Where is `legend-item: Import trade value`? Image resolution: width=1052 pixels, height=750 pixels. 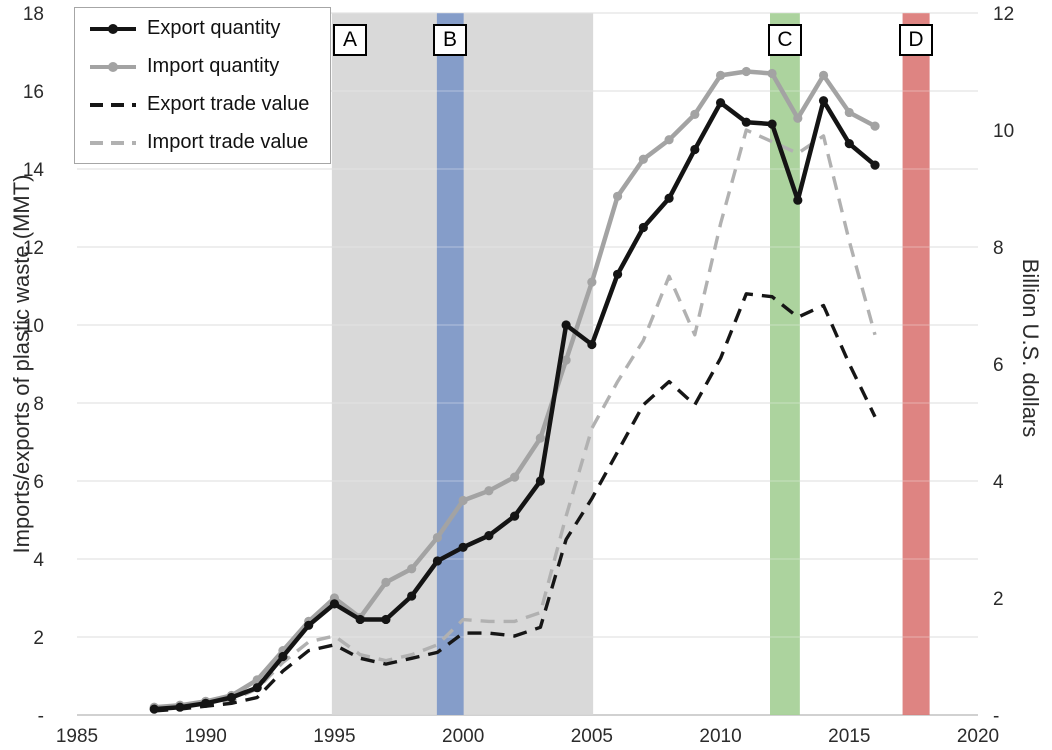
legend-item: Import trade value is located at coordinates (209, 143).